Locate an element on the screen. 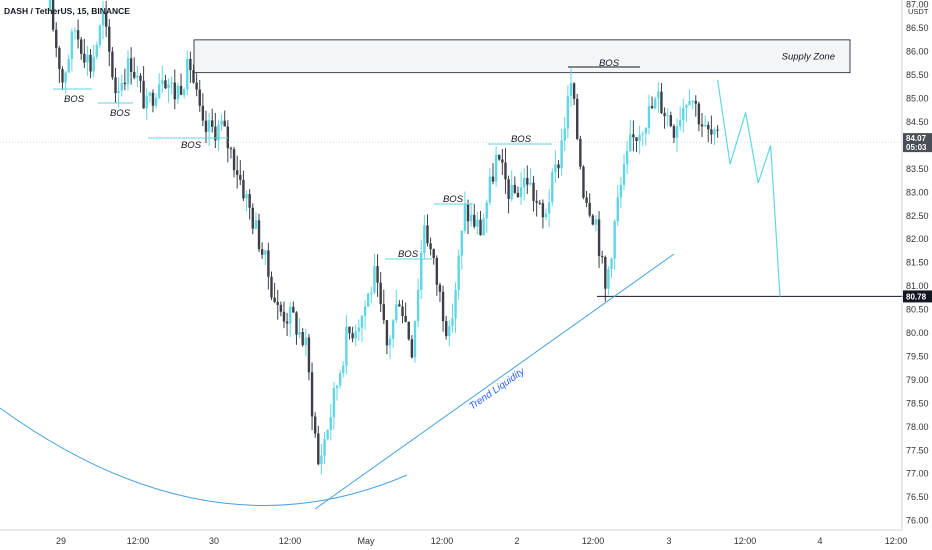 This screenshot has width=932, height=550. x-tick-label: 29 is located at coordinates (61, 541).